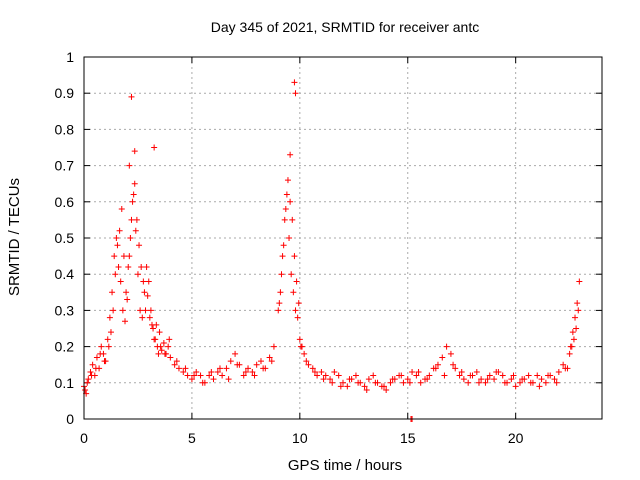 Image resolution: width=640 pixels, height=480 pixels. I want to click on y-tick-label: 0.3, so click(65, 310).